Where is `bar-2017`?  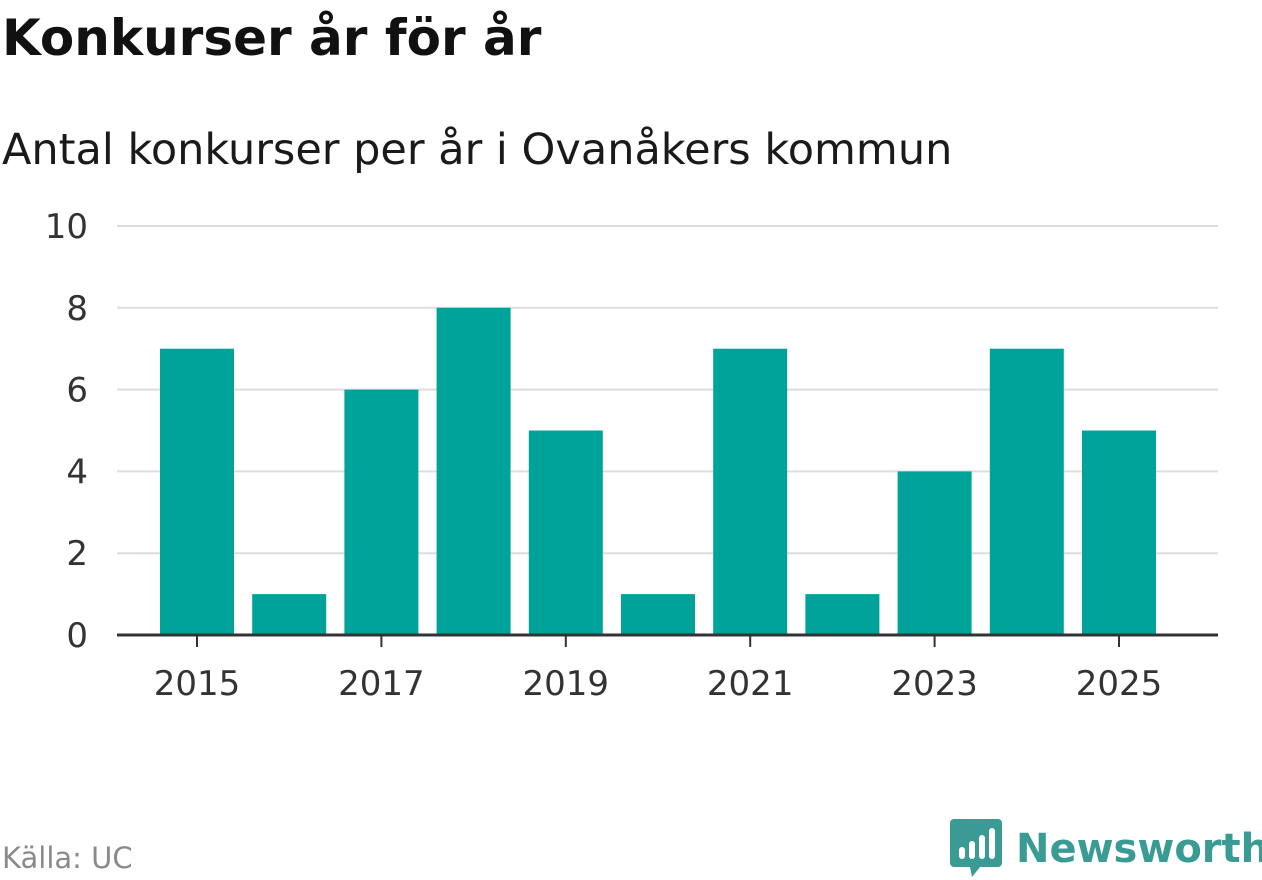
bar-2017 is located at coordinates (381, 512).